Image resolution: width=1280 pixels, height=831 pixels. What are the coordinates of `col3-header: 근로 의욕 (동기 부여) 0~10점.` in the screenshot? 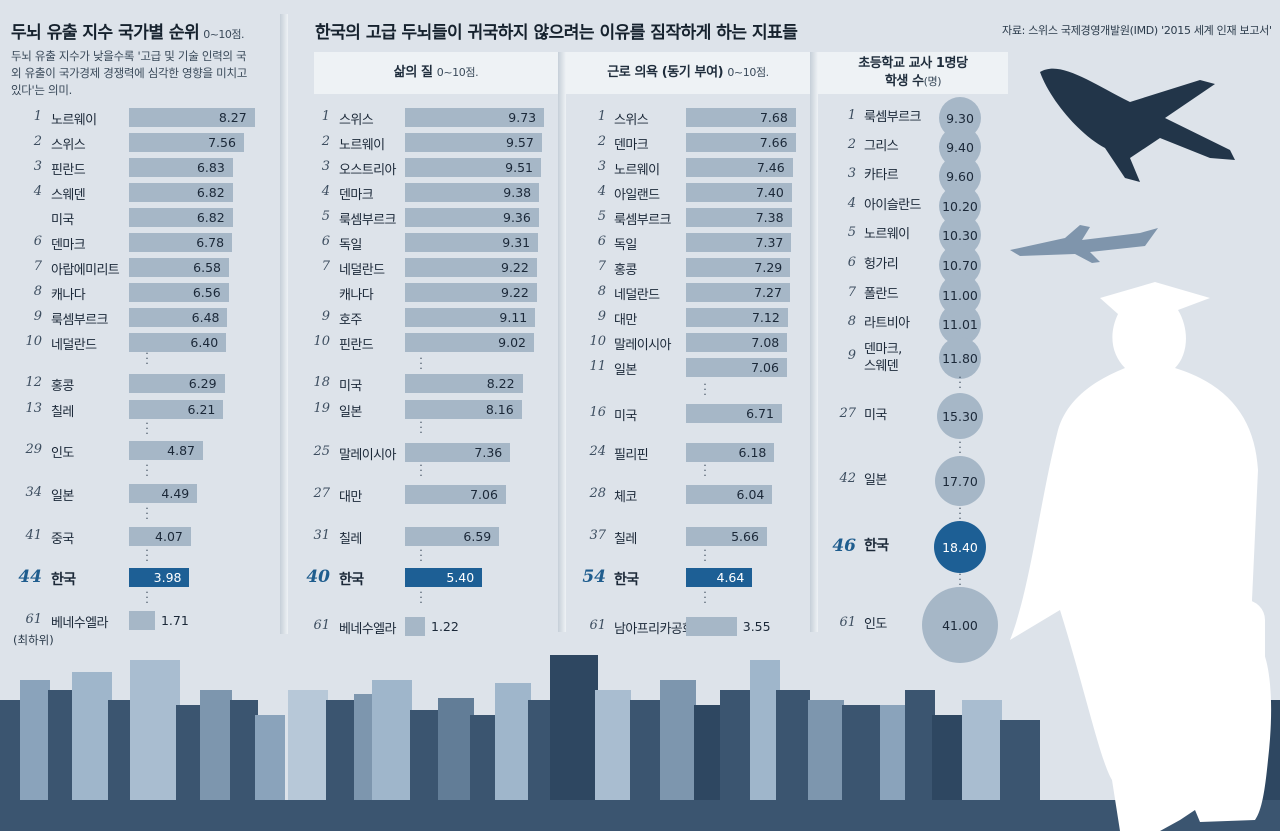 It's located at (688, 73).